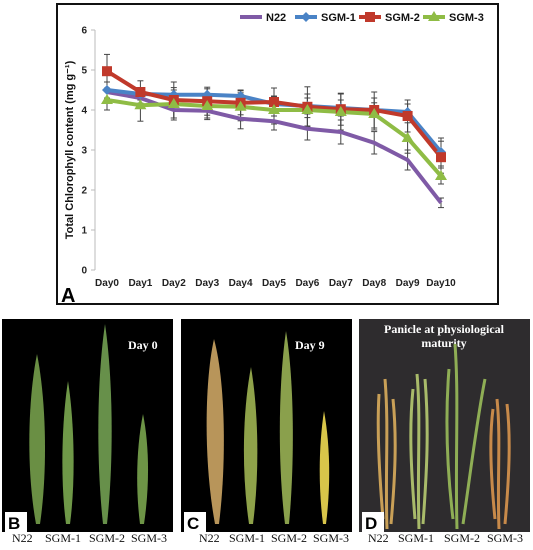 Image resolution: width=533 pixels, height=550 pixels. Describe the element at coordinates (371, 523) in the screenshot. I see `panel-label-d: D` at that location.